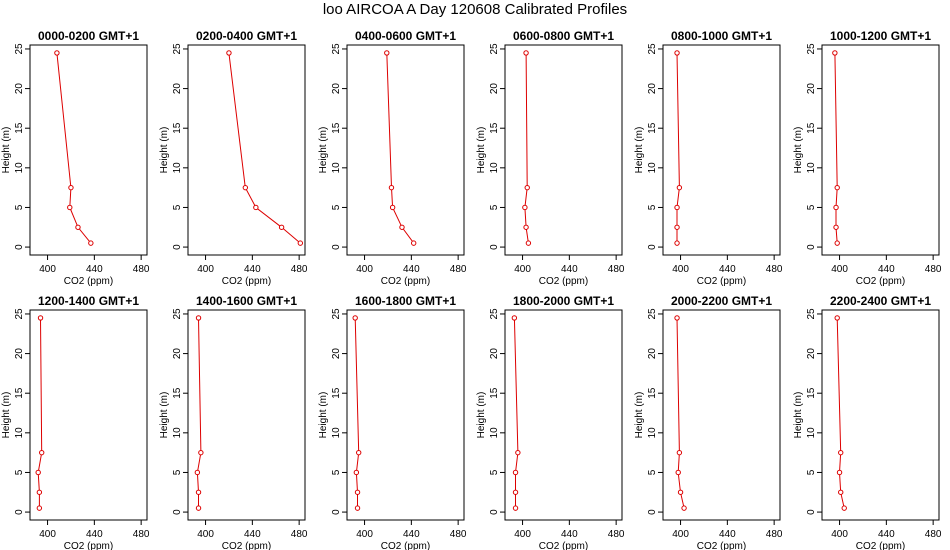  I want to click on panel-title: 1800-2000 GMT+1, so click(563, 301).